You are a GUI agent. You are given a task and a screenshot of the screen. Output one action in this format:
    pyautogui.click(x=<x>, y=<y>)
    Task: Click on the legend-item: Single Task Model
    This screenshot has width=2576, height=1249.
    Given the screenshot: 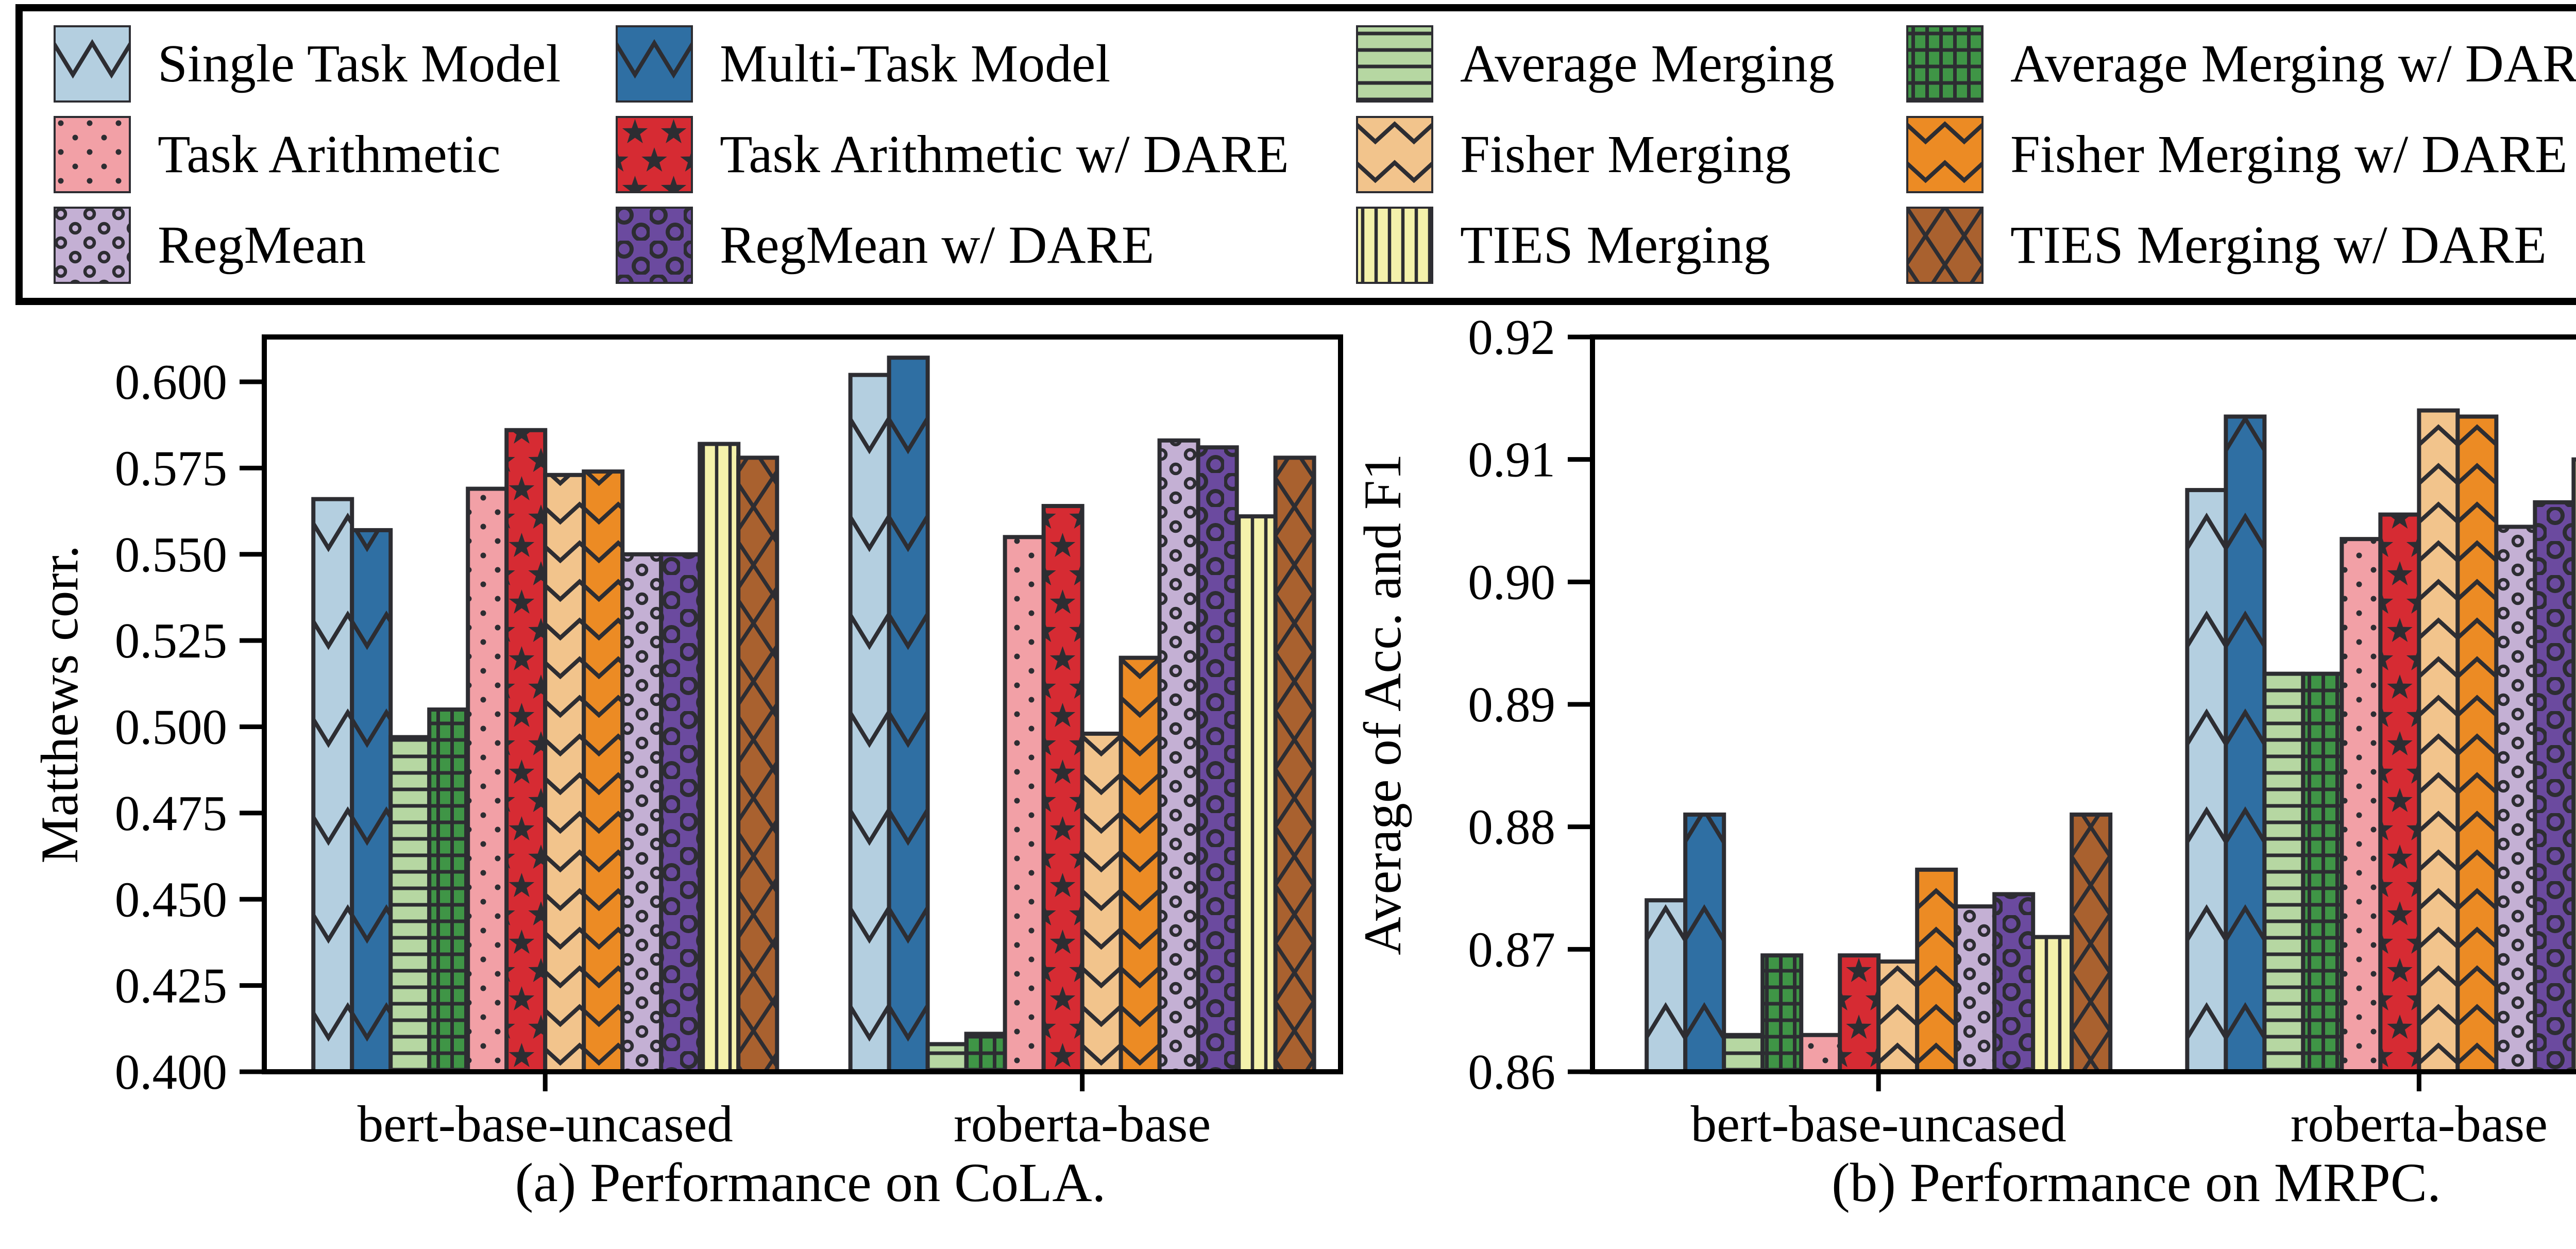 What is the action you would take?
    pyautogui.click(x=335, y=64)
    